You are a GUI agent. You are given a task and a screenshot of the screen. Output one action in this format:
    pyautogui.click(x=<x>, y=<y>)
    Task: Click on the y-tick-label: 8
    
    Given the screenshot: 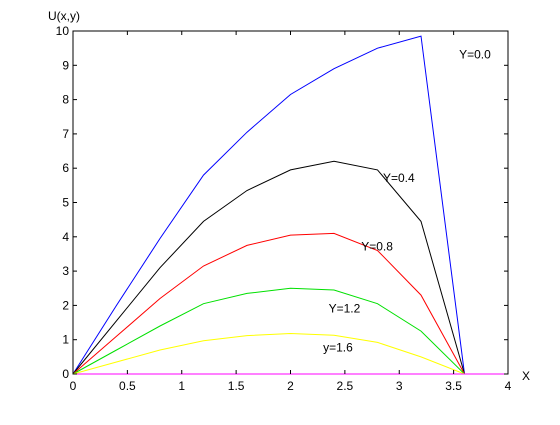 What is the action you would take?
    pyautogui.click(x=65, y=100)
    